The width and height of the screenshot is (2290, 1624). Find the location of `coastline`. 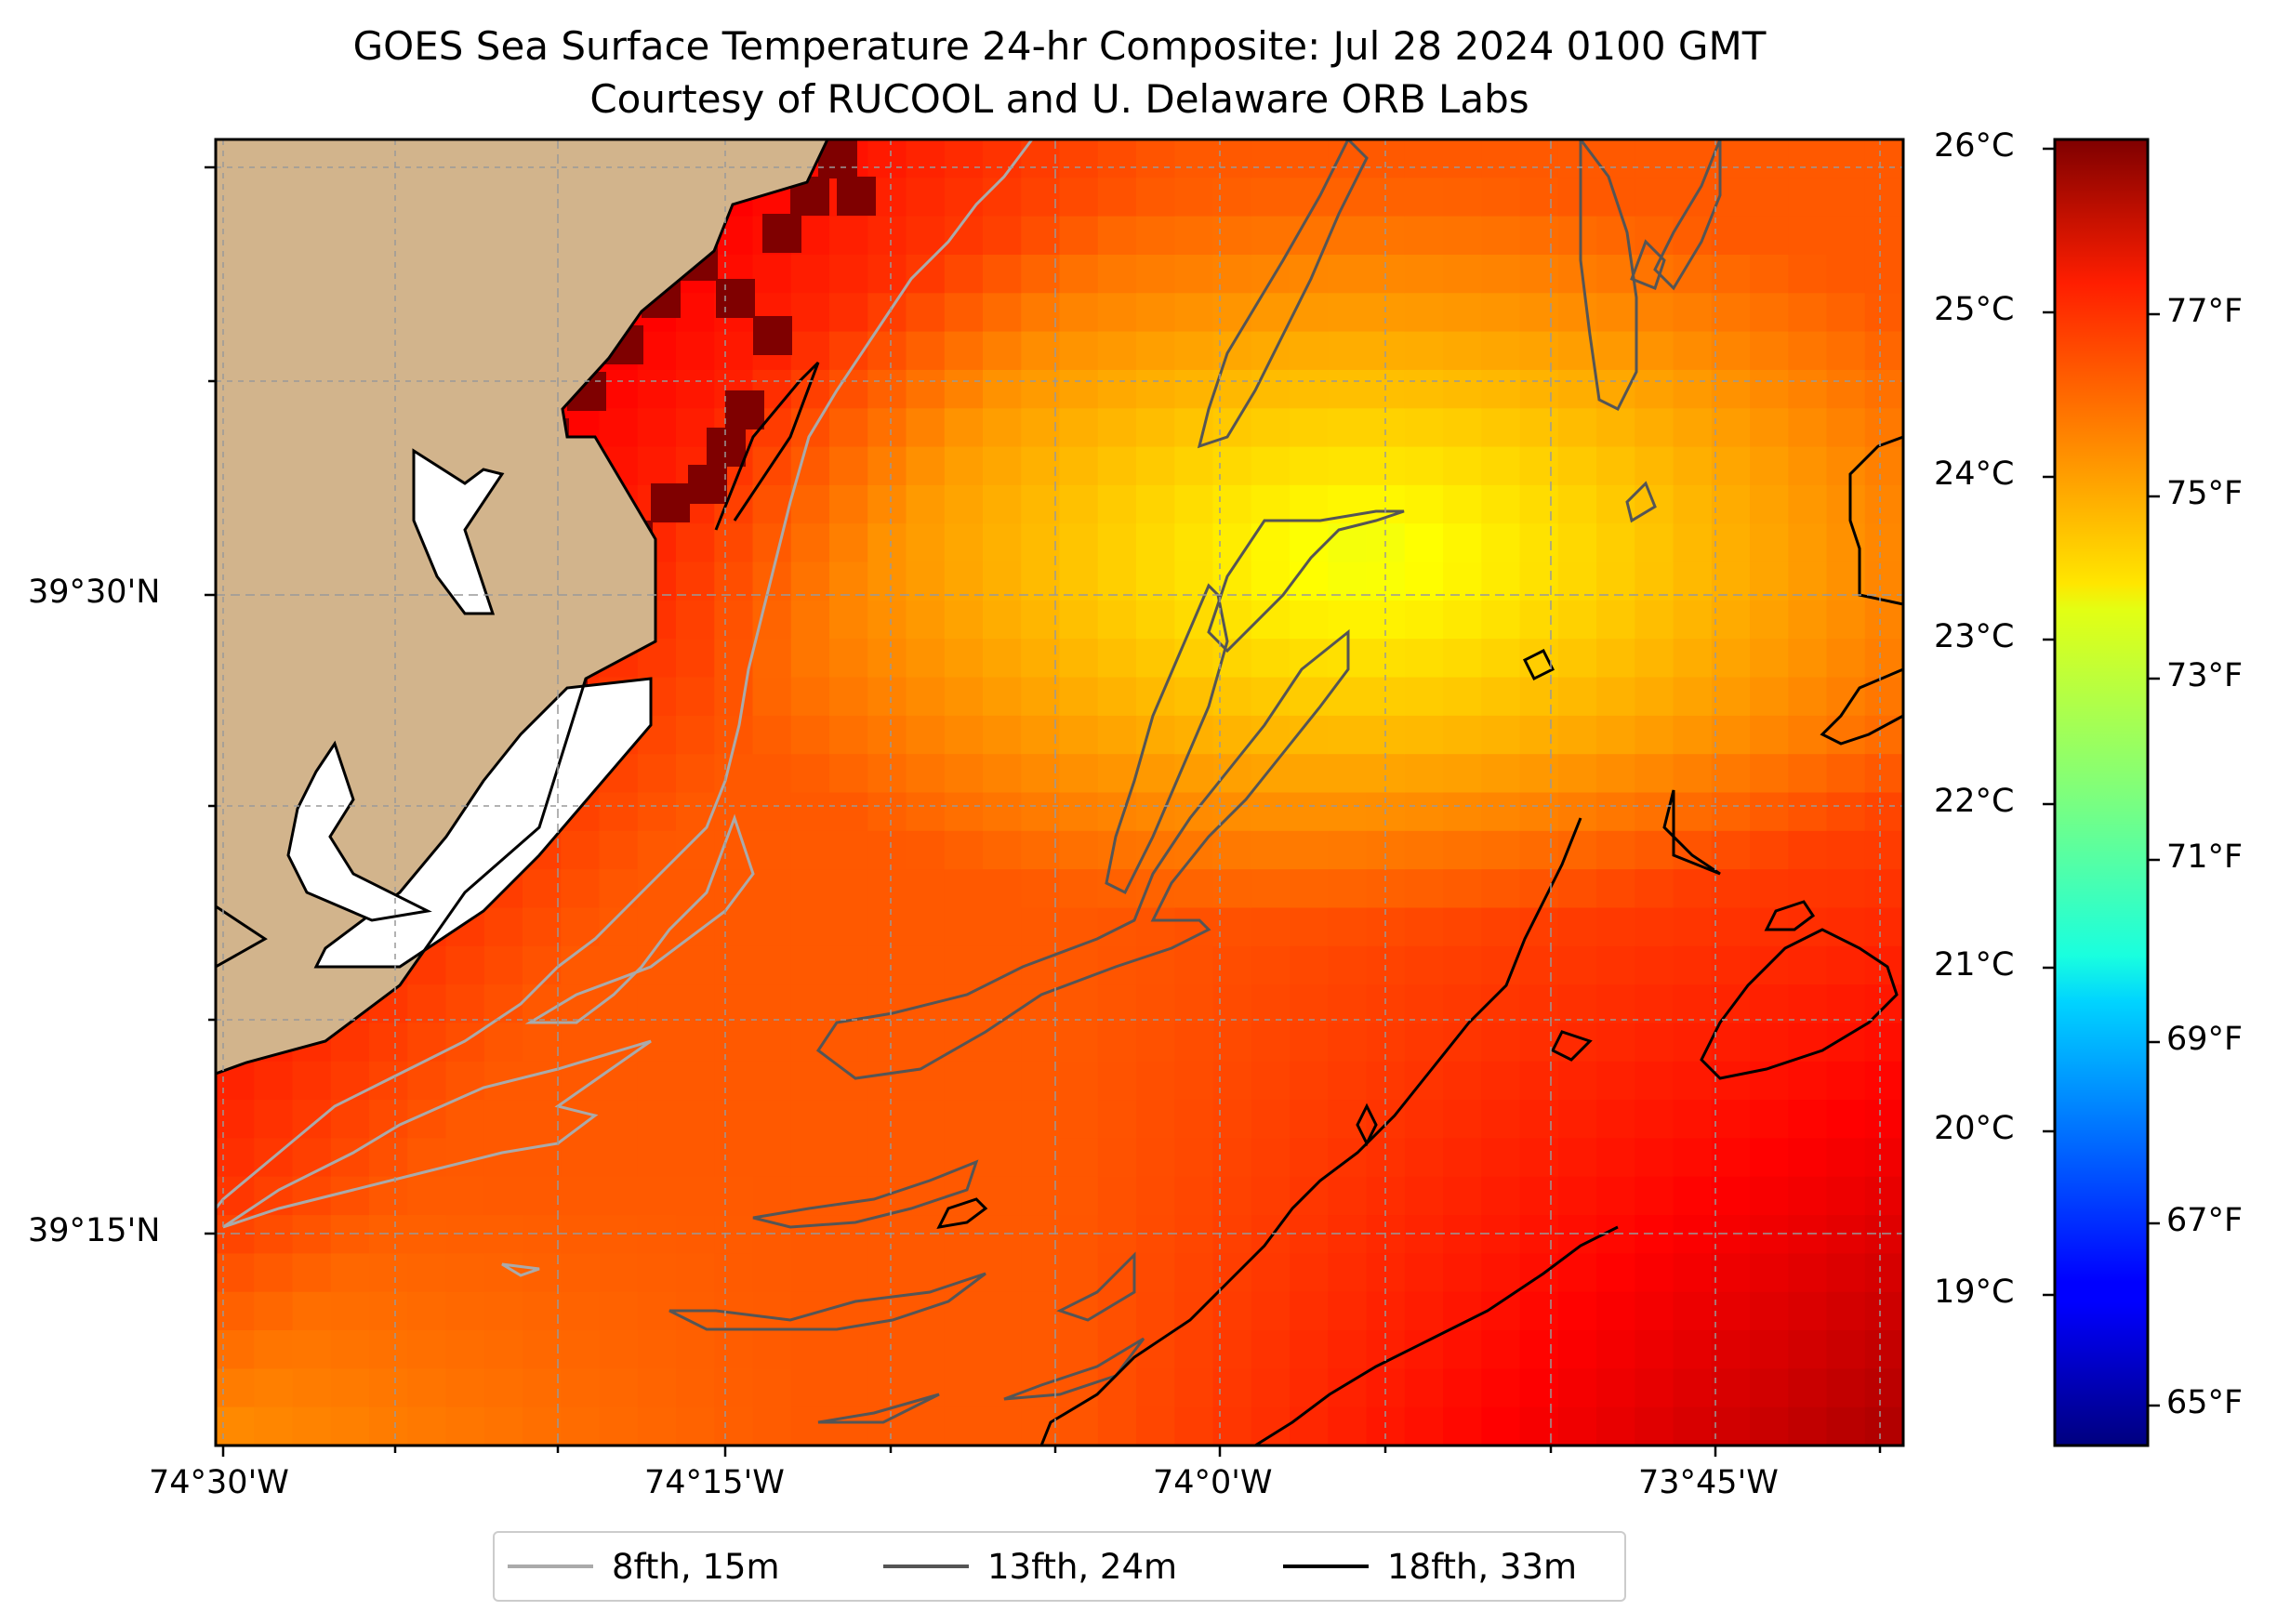

coastline is located at coordinates (767, 446).